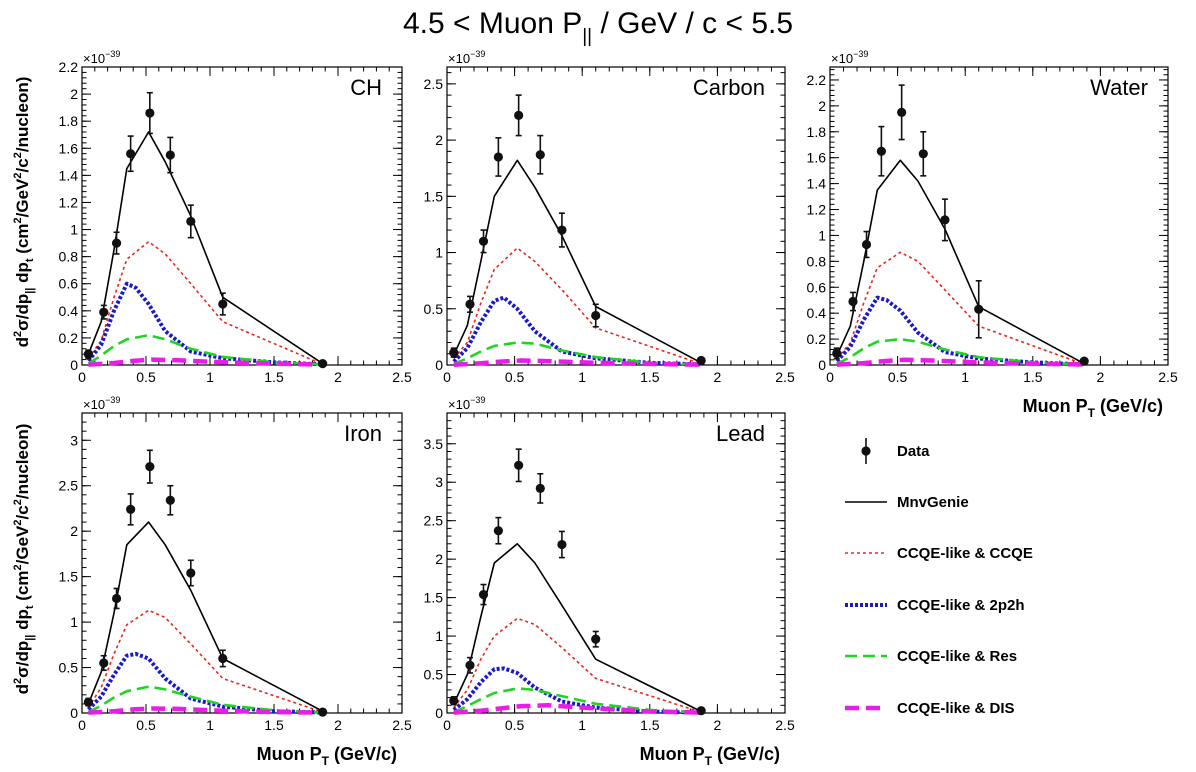 Image resolution: width=1196 pixels, height=772 pixels. I want to click on y-title-c: /c, so click(22, 165).